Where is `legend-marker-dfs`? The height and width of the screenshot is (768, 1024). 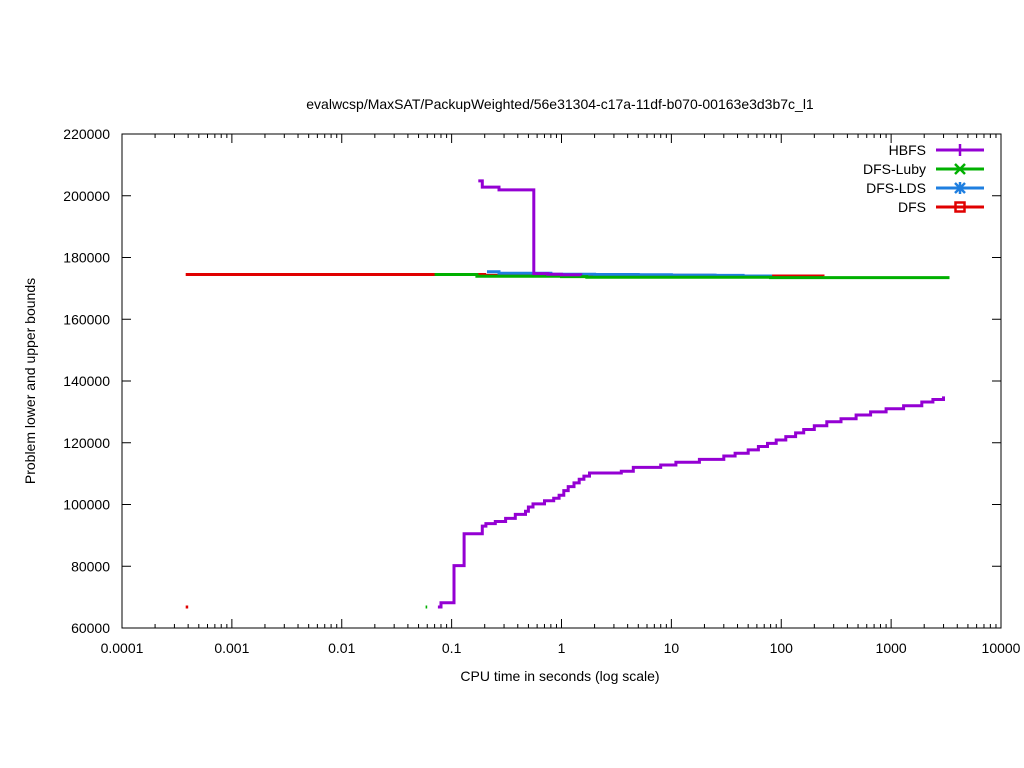 legend-marker-dfs is located at coordinates (960, 207).